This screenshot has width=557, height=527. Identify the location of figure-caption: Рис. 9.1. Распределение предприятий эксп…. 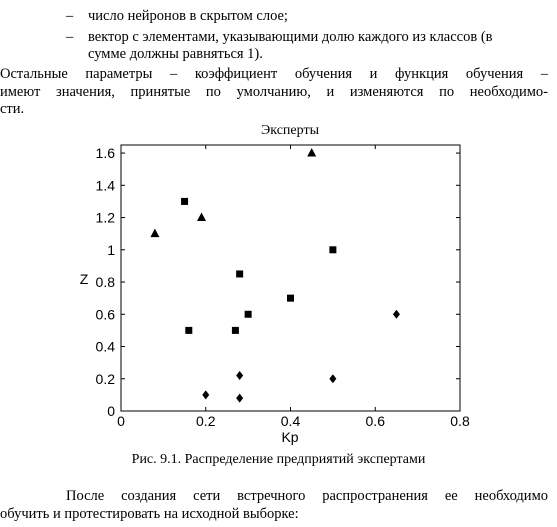
(278, 459).